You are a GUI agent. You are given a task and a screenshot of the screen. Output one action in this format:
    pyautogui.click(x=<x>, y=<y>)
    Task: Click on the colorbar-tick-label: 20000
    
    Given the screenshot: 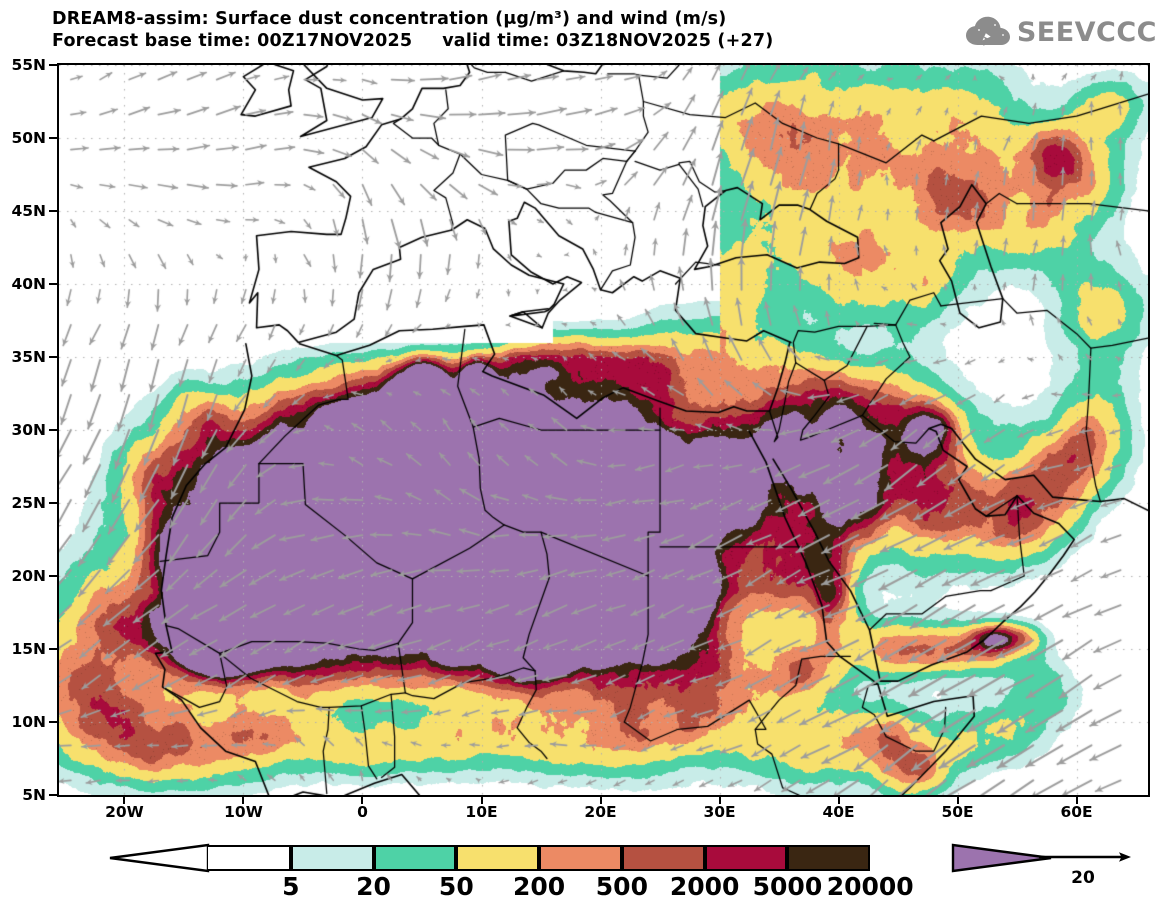 What is the action you would take?
    pyautogui.click(x=870, y=886)
    